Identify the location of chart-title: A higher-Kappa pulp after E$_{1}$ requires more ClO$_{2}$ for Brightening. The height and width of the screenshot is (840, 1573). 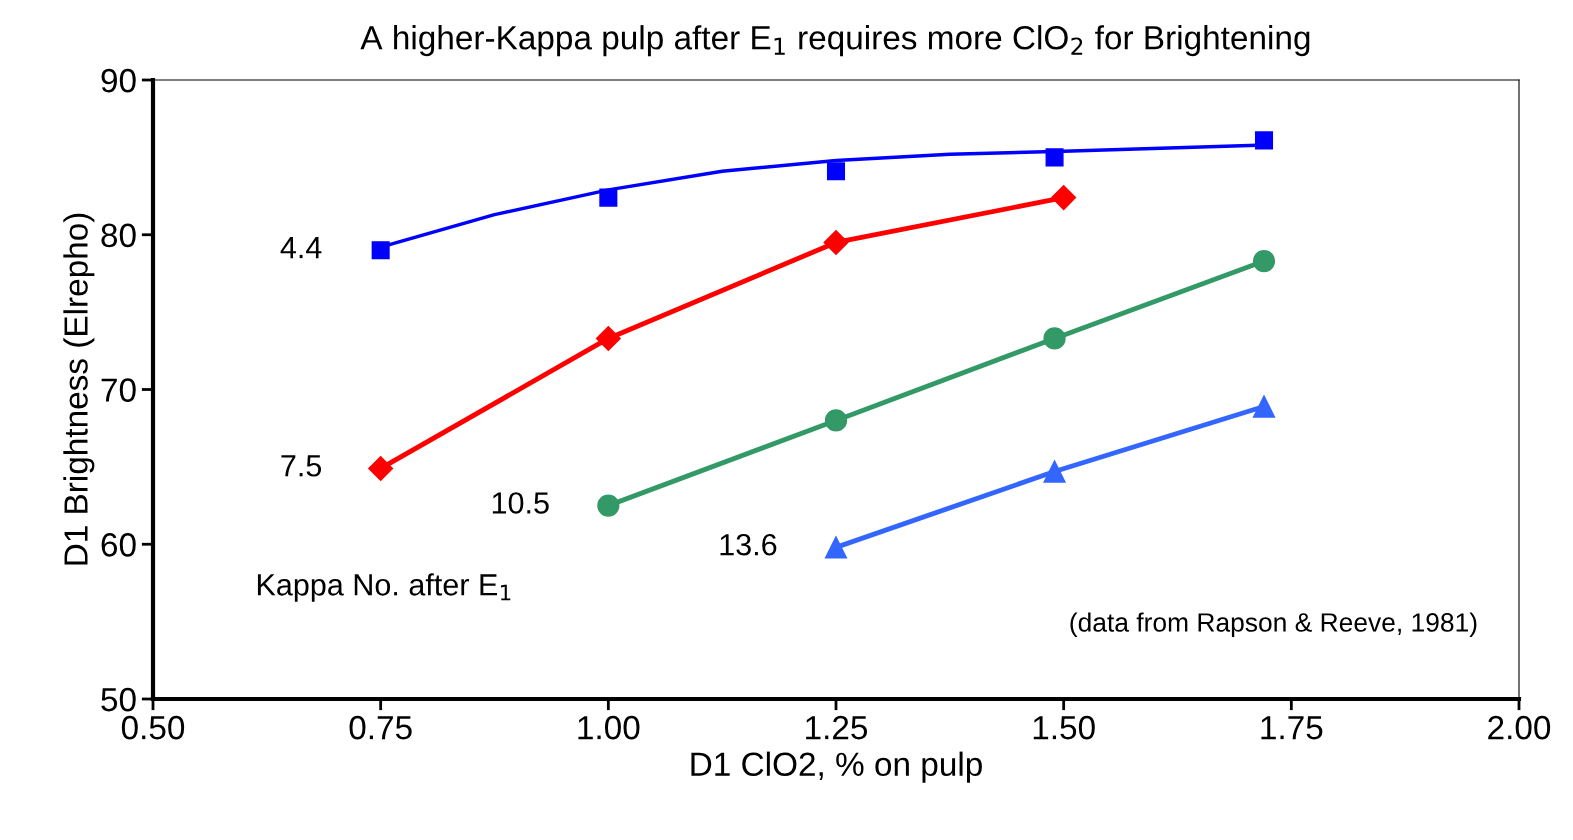
(835, 41).